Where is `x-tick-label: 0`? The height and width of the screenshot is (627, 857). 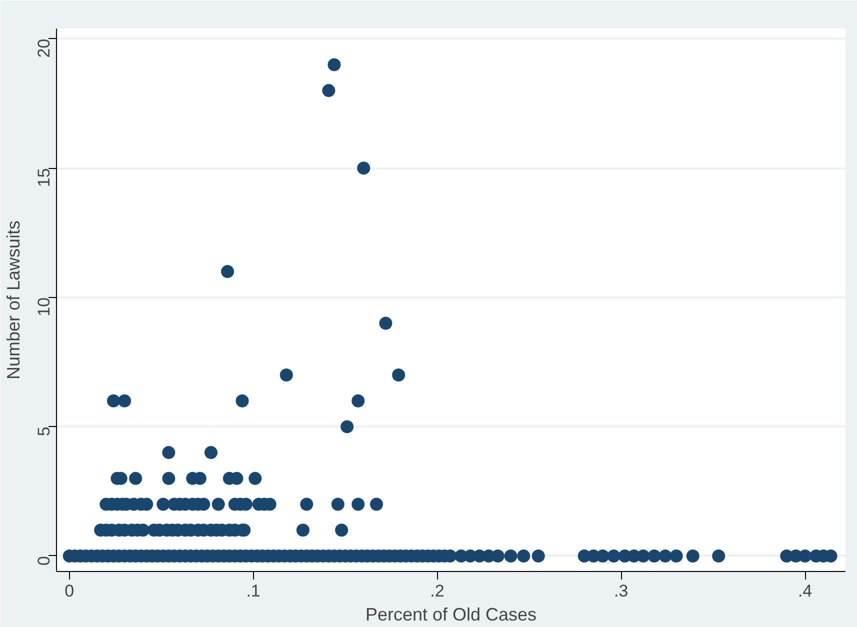
x-tick-label: 0 is located at coordinates (69, 591).